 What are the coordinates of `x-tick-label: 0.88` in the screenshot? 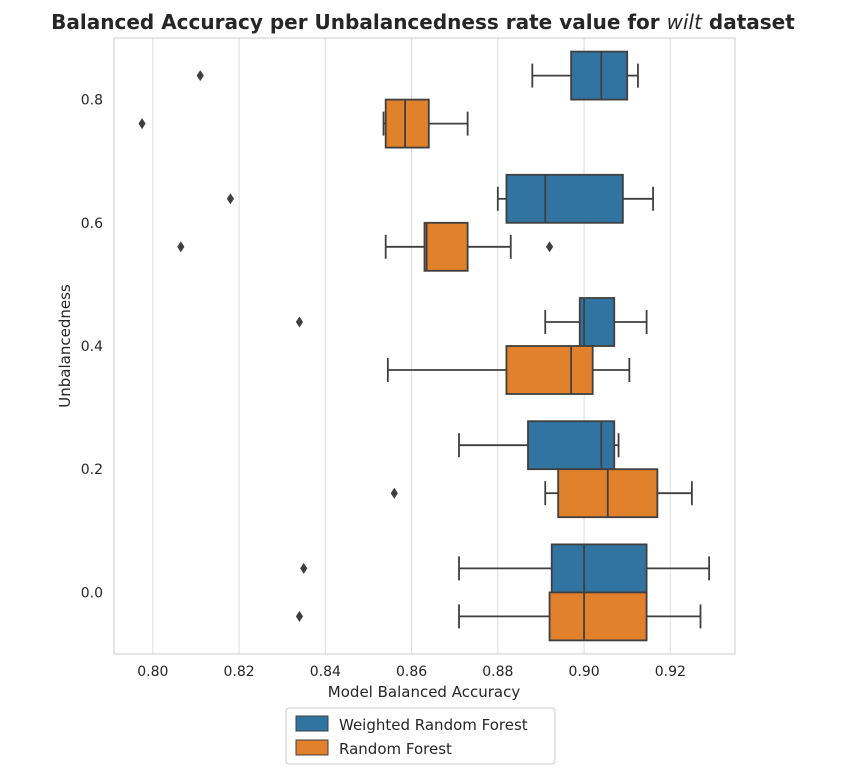 It's located at (497, 672).